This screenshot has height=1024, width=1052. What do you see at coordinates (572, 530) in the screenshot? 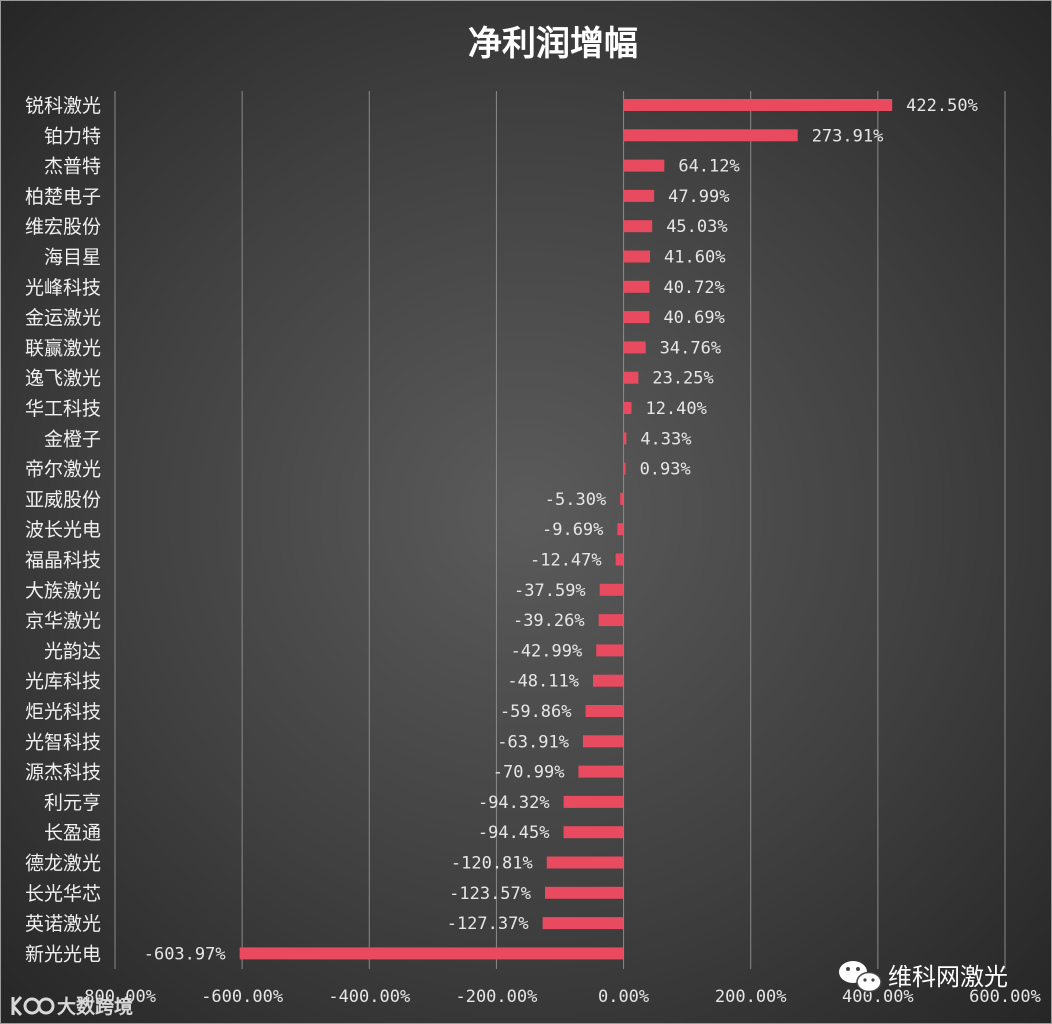
I see `data-label: -9.69%` at bounding box center [572, 530].